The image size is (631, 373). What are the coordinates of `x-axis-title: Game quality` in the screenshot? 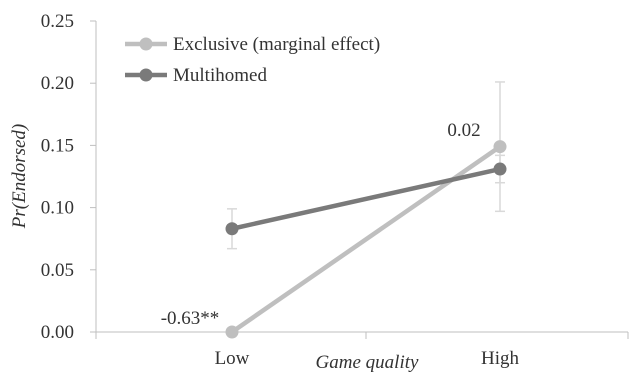 It's located at (367, 362).